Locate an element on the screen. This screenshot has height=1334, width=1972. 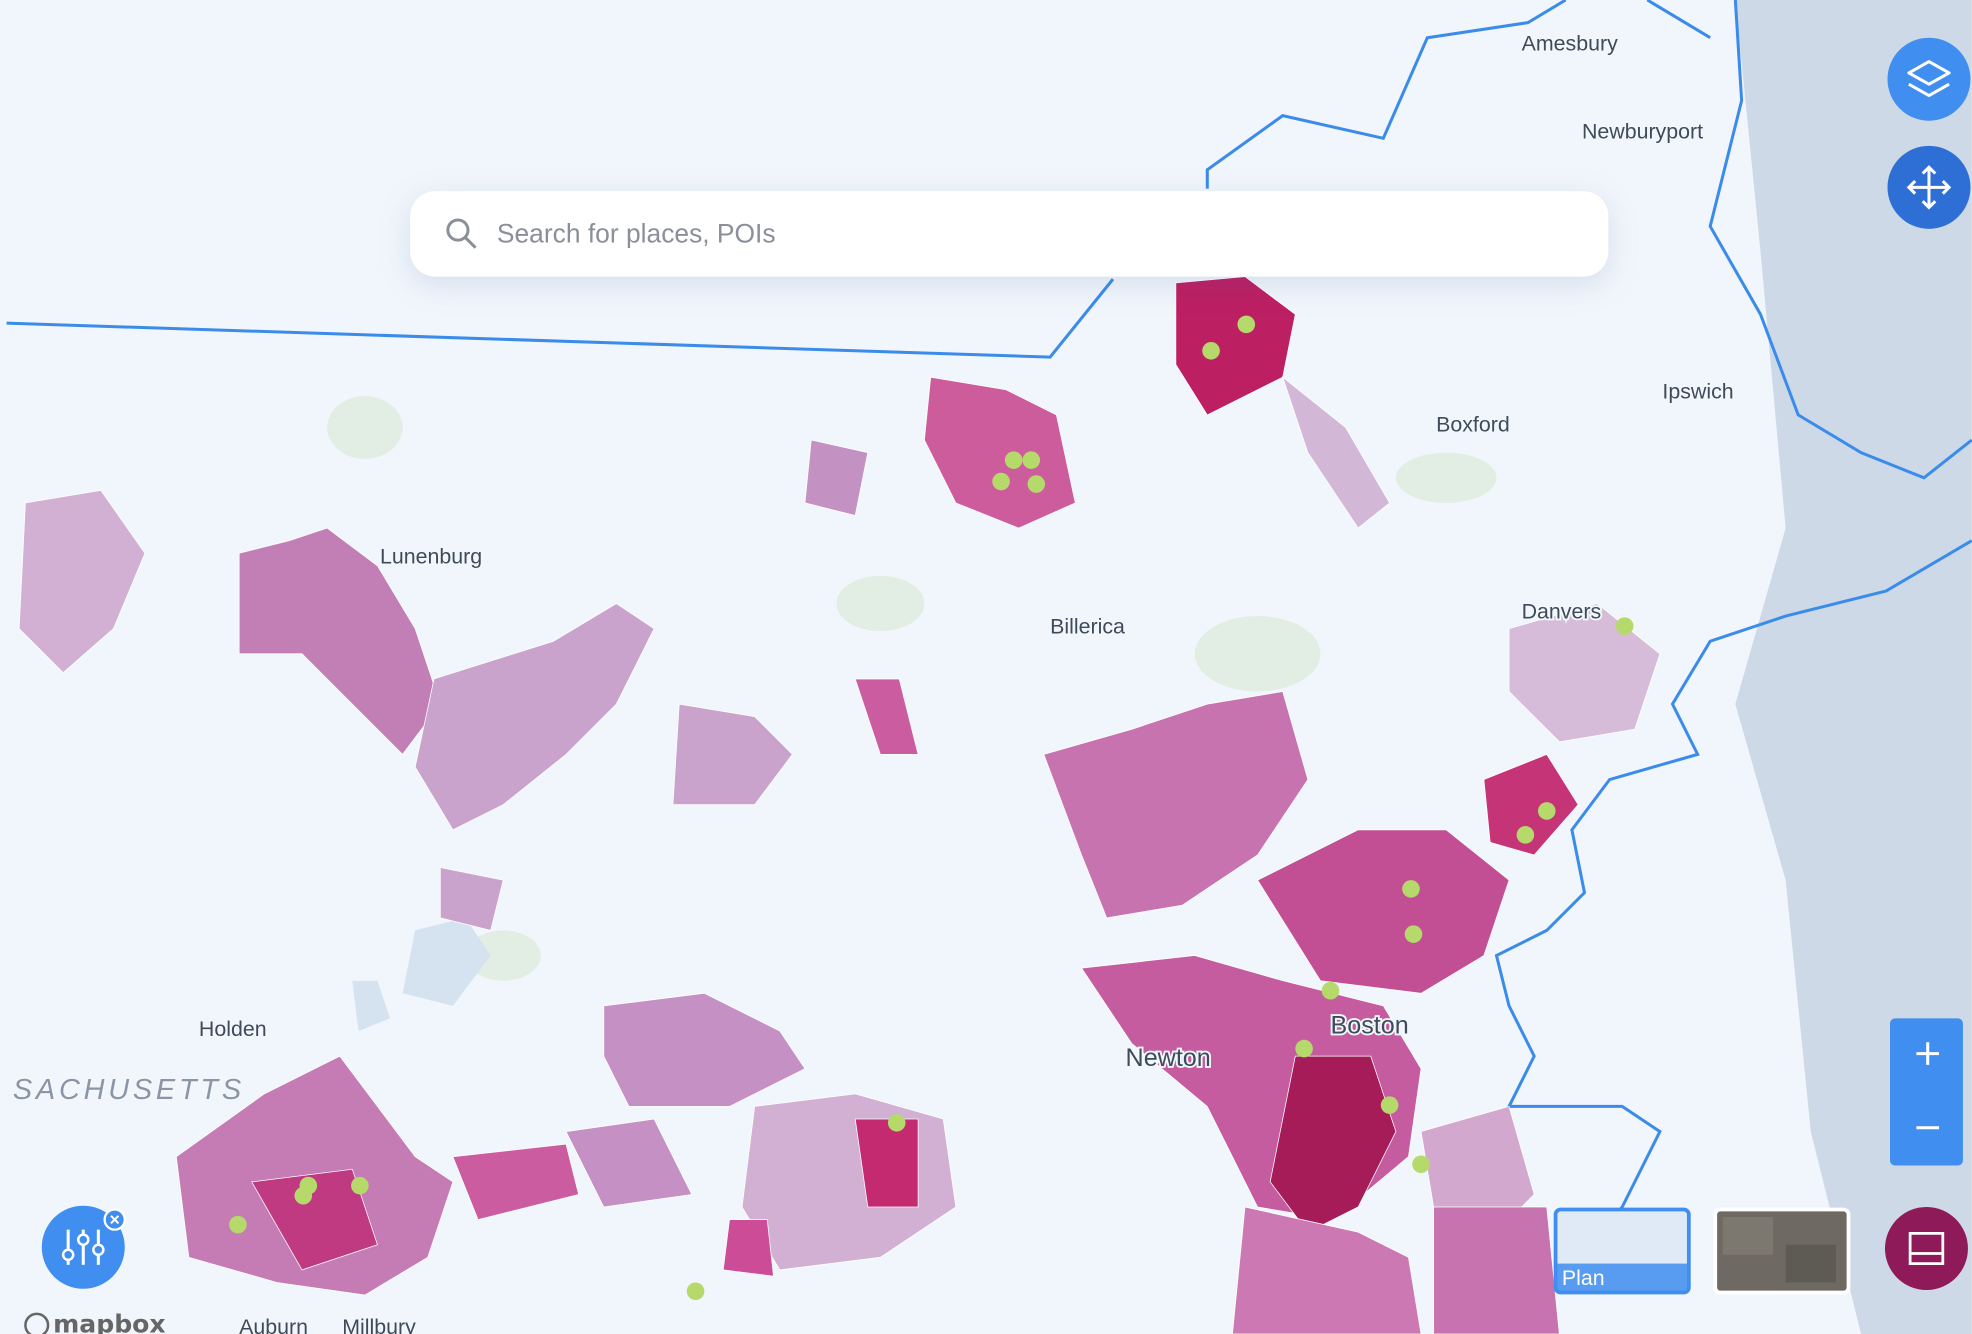
basemap-satellite is located at coordinates (1782, 1251).